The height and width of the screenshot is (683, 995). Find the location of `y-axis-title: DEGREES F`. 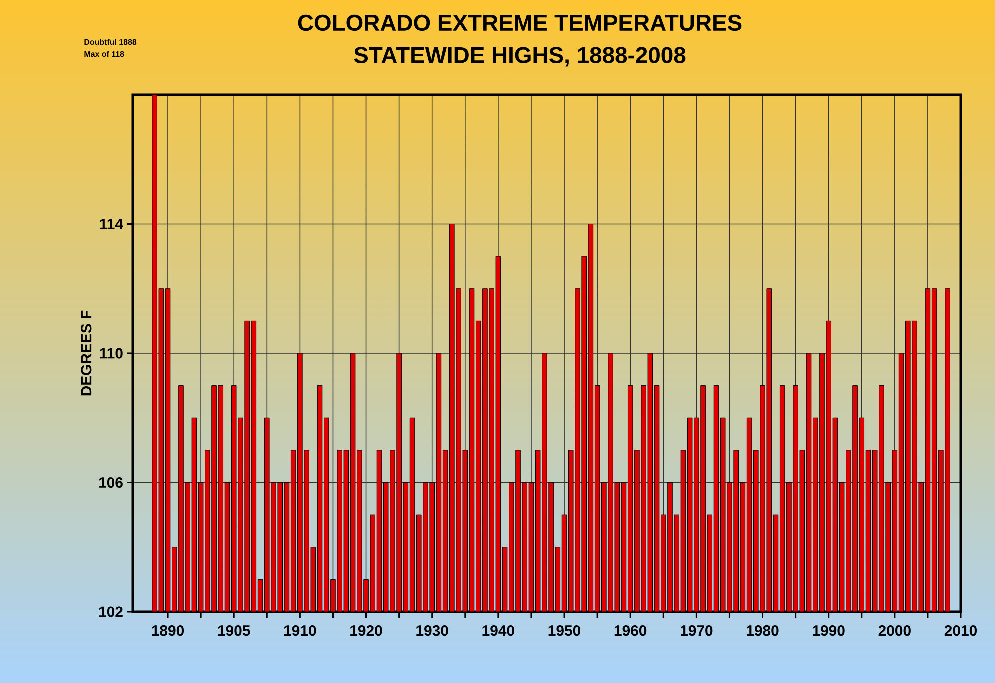

y-axis-title: DEGREES F is located at coordinates (86, 353).